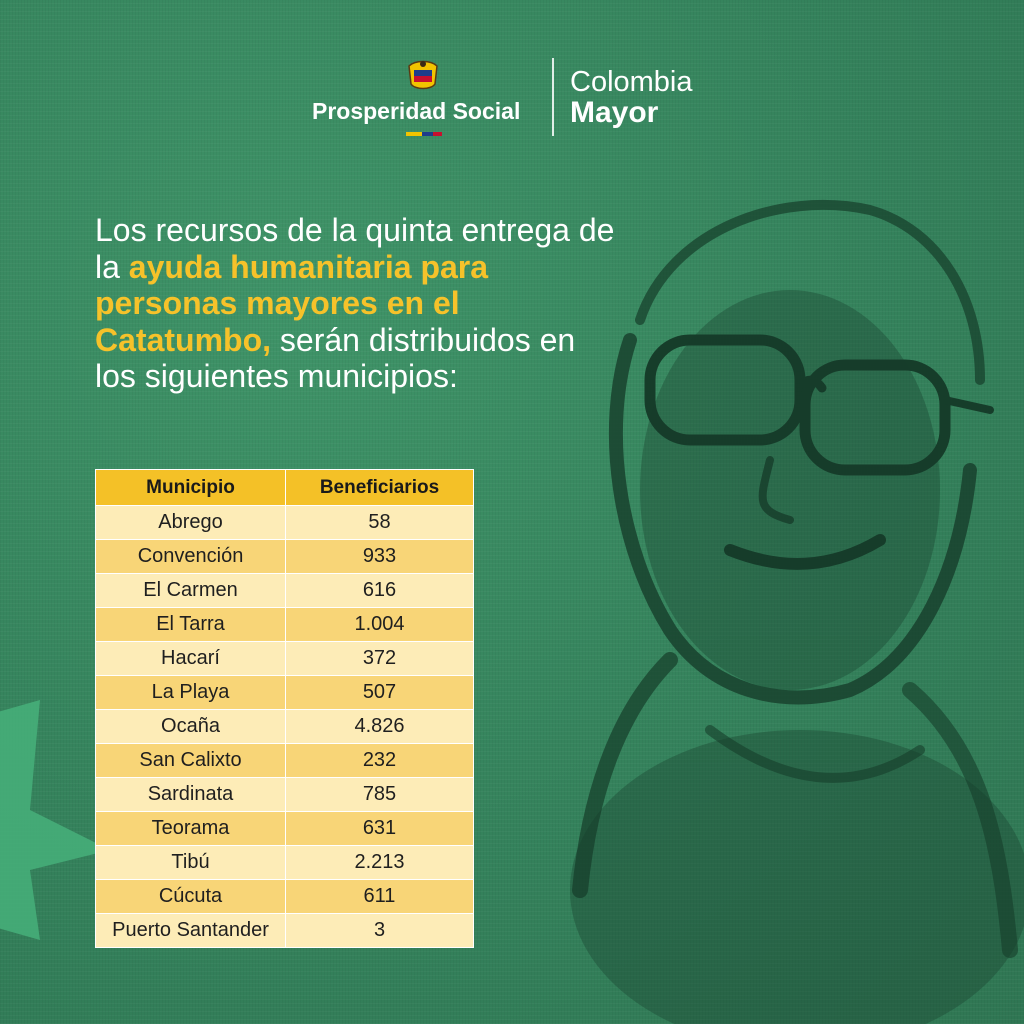  What do you see at coordinates (190, 760) in the screenshot?
I see `municipio-cell: San Calixto` at bounding box center [190, 760].